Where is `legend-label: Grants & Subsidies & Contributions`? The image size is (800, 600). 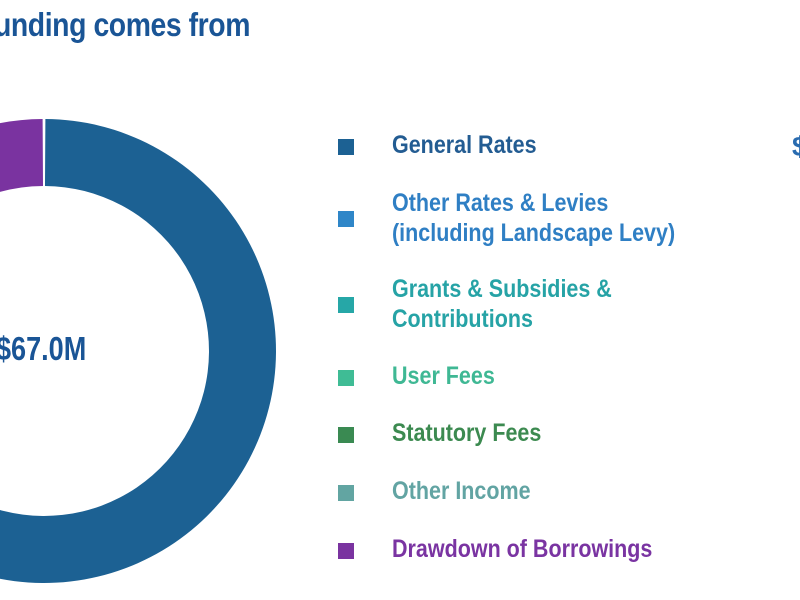
legend-label: Grants & Subsidies & Contributions is located at coordinates (502, 304).